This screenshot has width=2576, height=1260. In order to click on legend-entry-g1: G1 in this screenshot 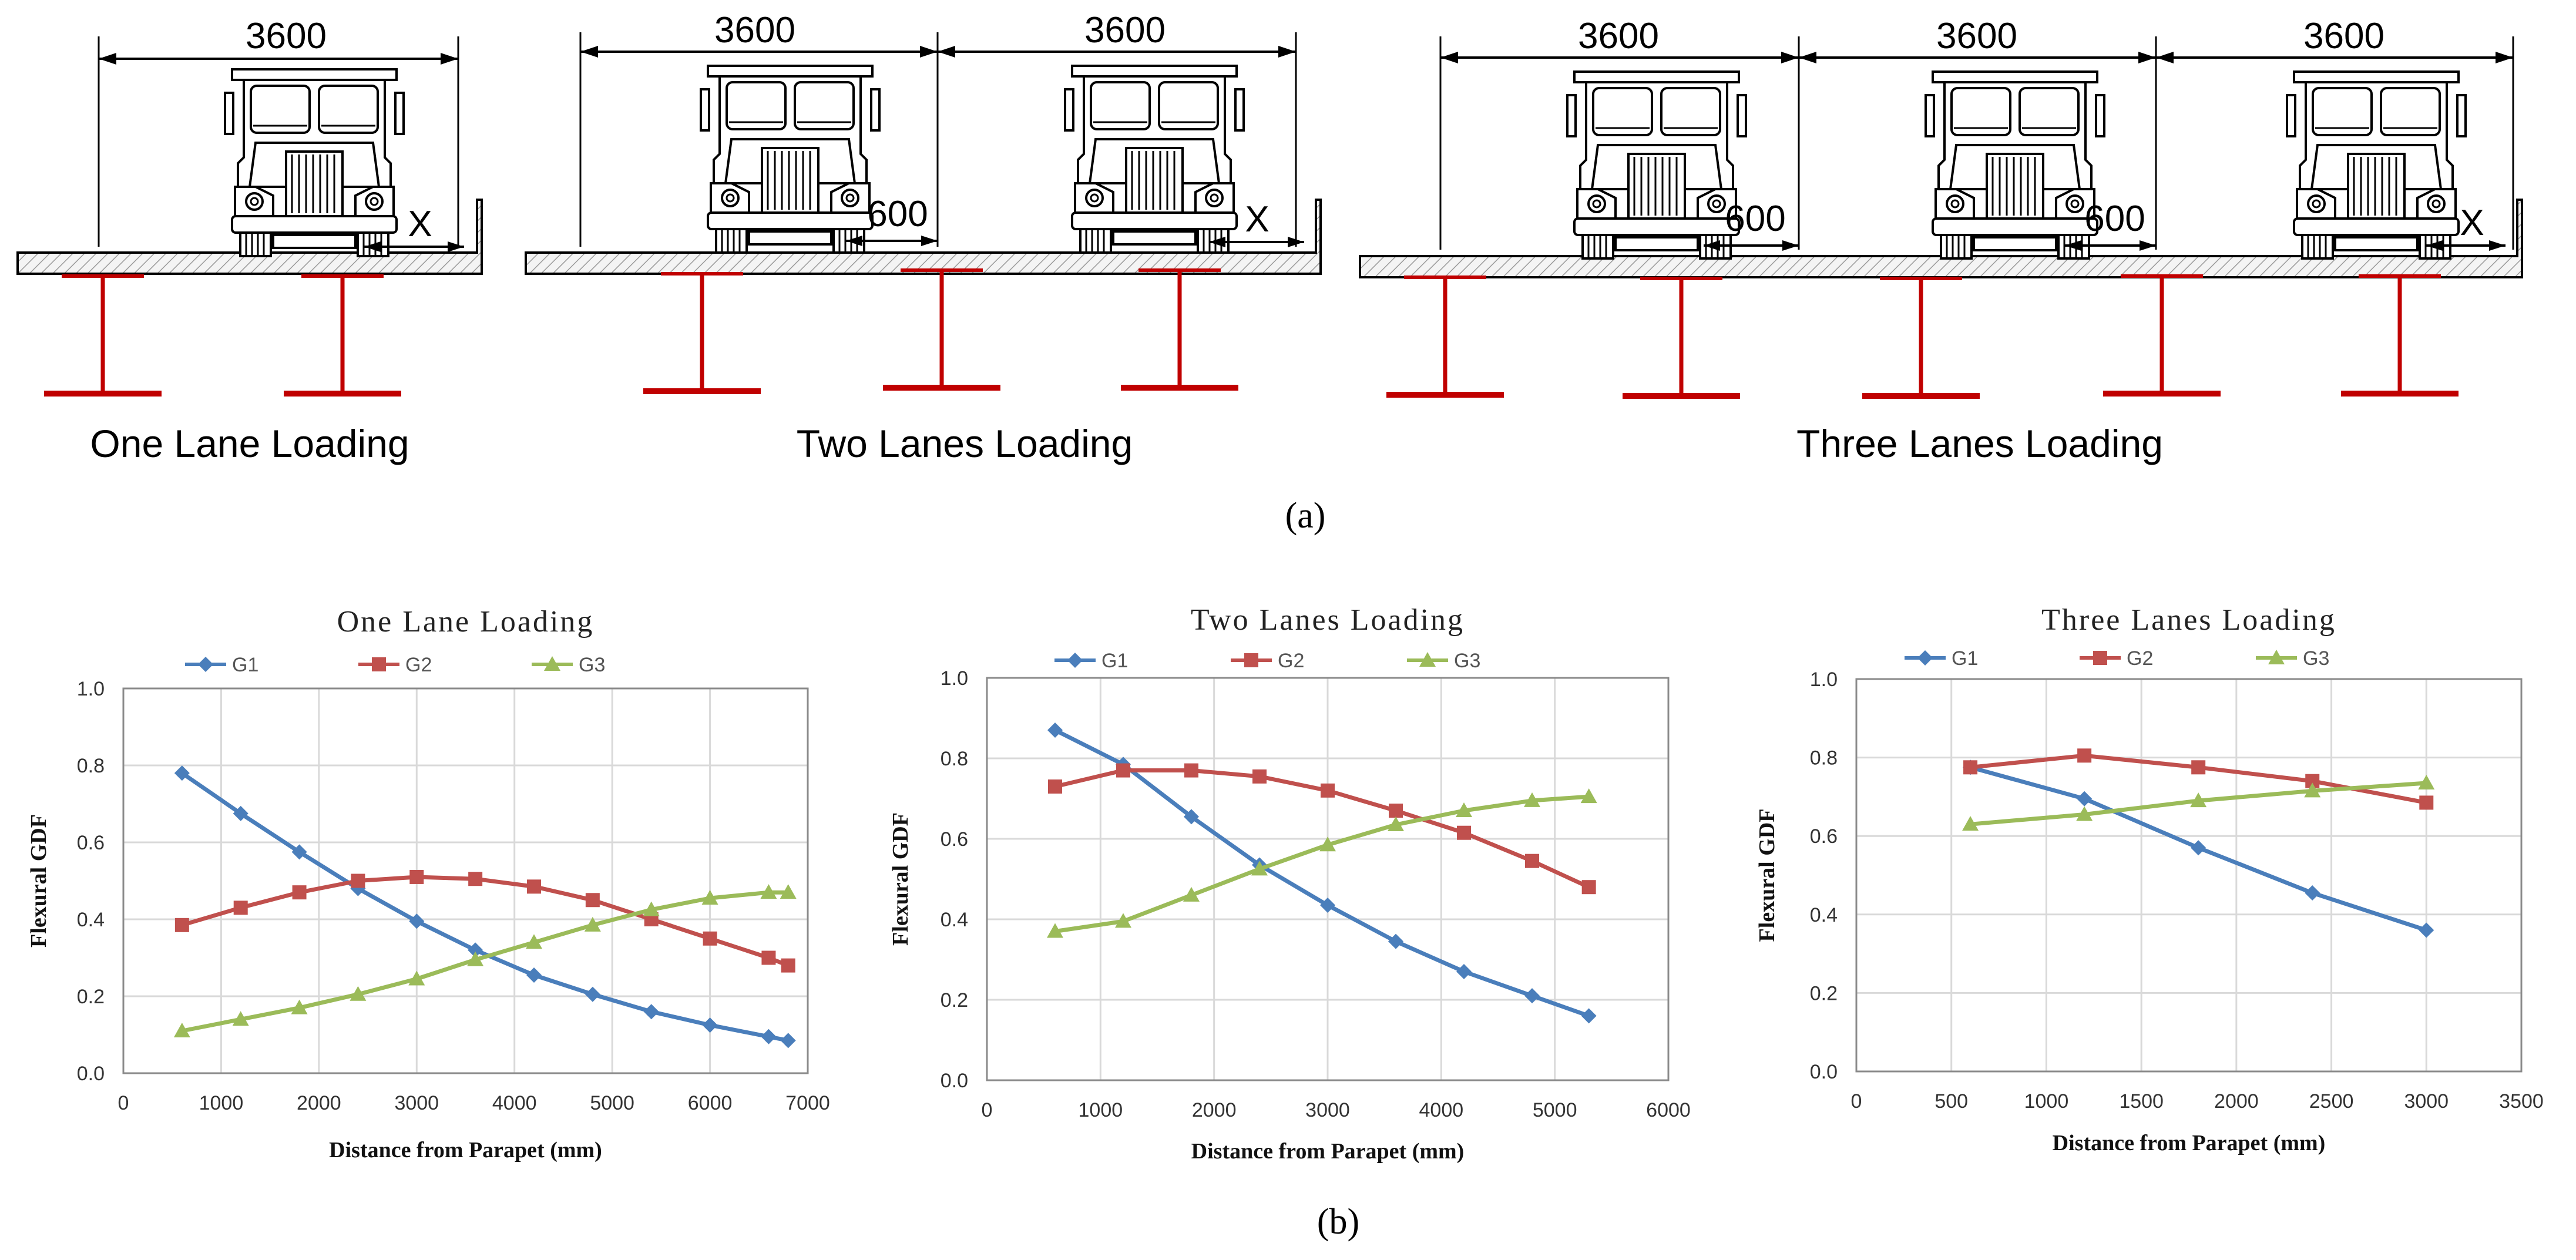, I will do `click(222, 665)`.